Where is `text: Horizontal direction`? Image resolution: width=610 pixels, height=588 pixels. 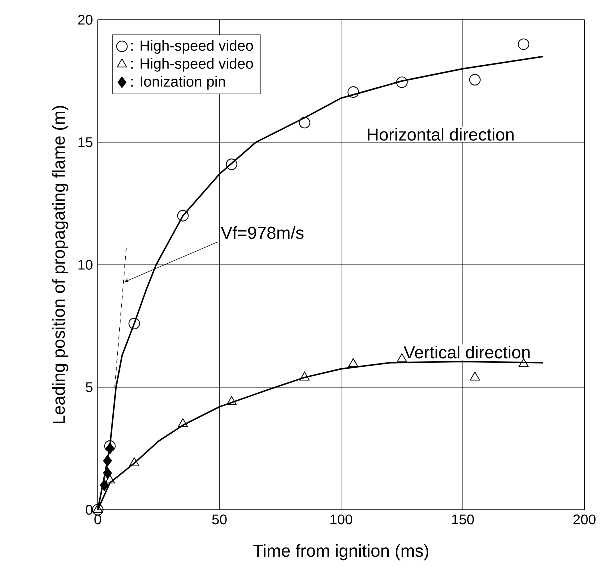 text: Horizontal direction is located at coordinates (441, 134).